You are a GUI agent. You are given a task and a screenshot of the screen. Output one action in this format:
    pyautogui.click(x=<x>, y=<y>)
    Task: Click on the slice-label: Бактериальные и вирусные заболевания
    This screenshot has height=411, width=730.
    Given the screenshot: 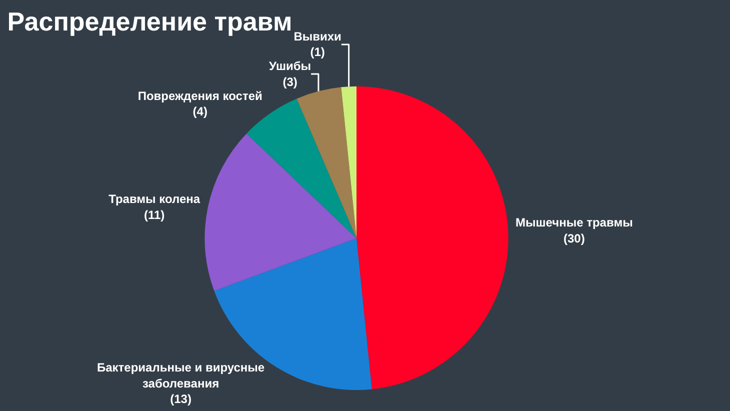 What is the action you would take?
    pyautogui.click(x=180, y=375)
    